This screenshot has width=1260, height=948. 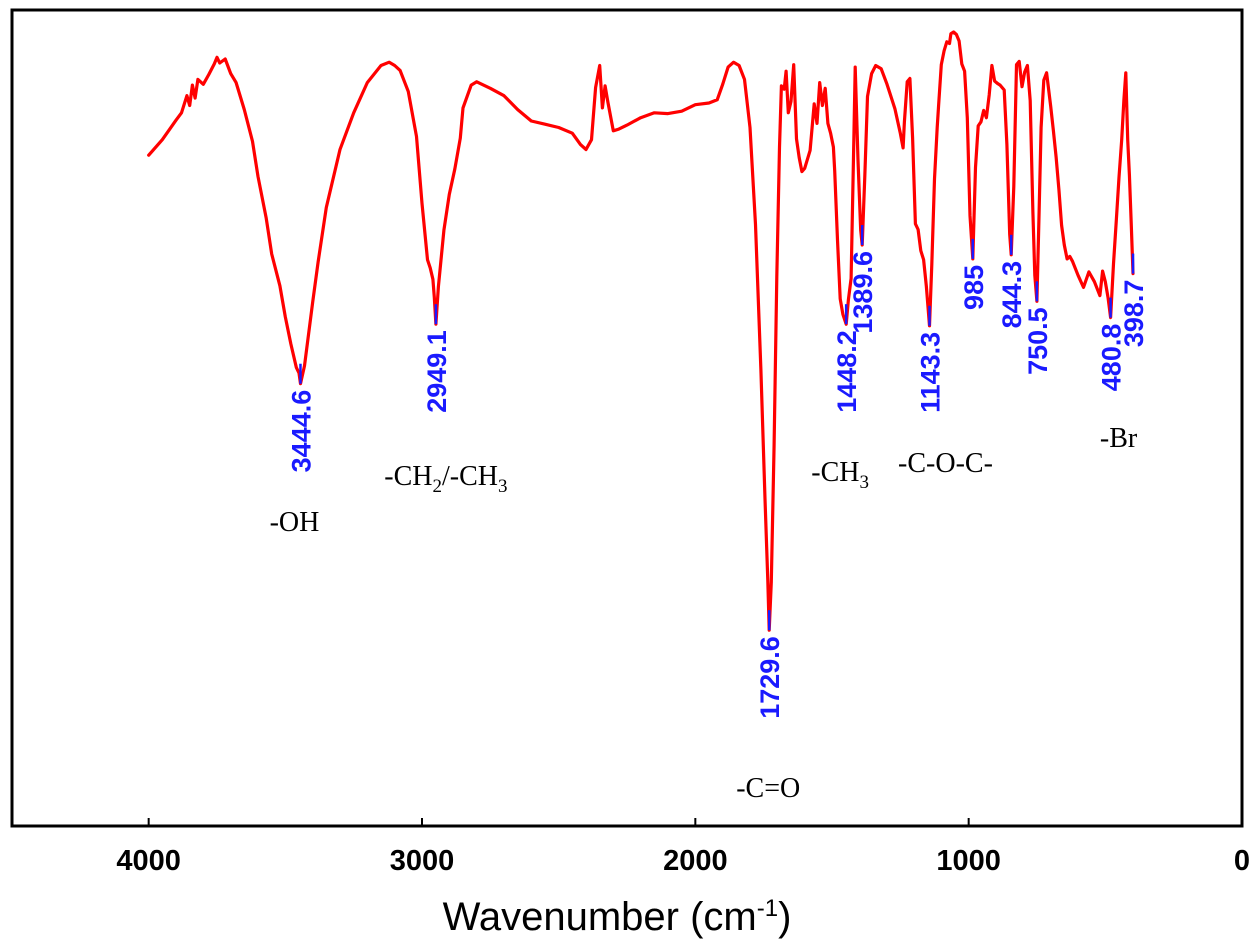 What do you see at coordinates (847, 371) in the screenshot?
I see `peak-label: 1448.2` at bounding box center [847, 371].